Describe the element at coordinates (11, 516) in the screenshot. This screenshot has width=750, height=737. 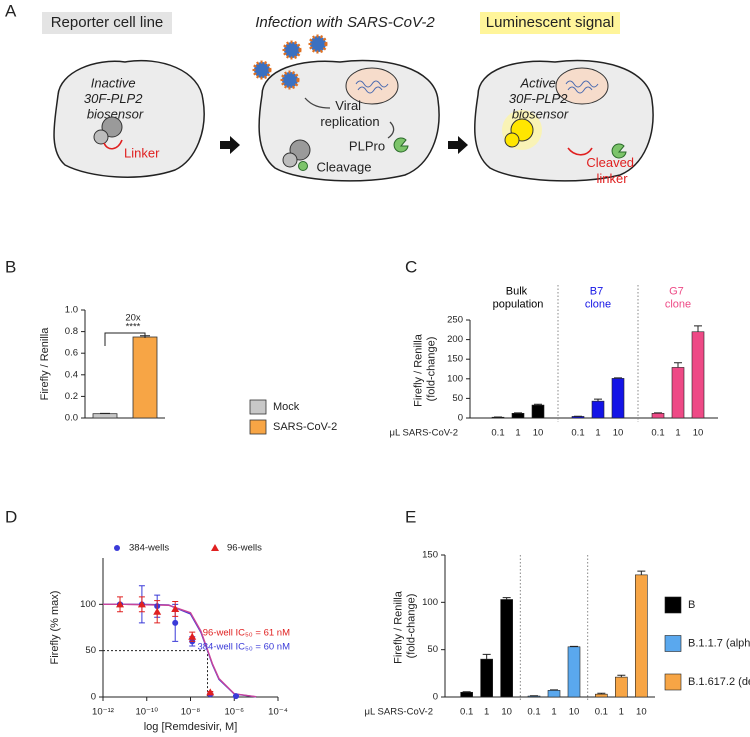
I see `panel-label: D` at that location.